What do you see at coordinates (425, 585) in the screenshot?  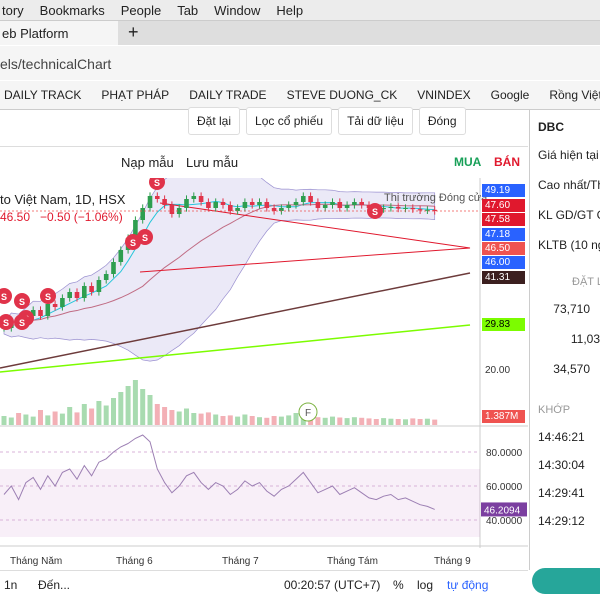 I see `log: log` at bounding box center [425, 585].